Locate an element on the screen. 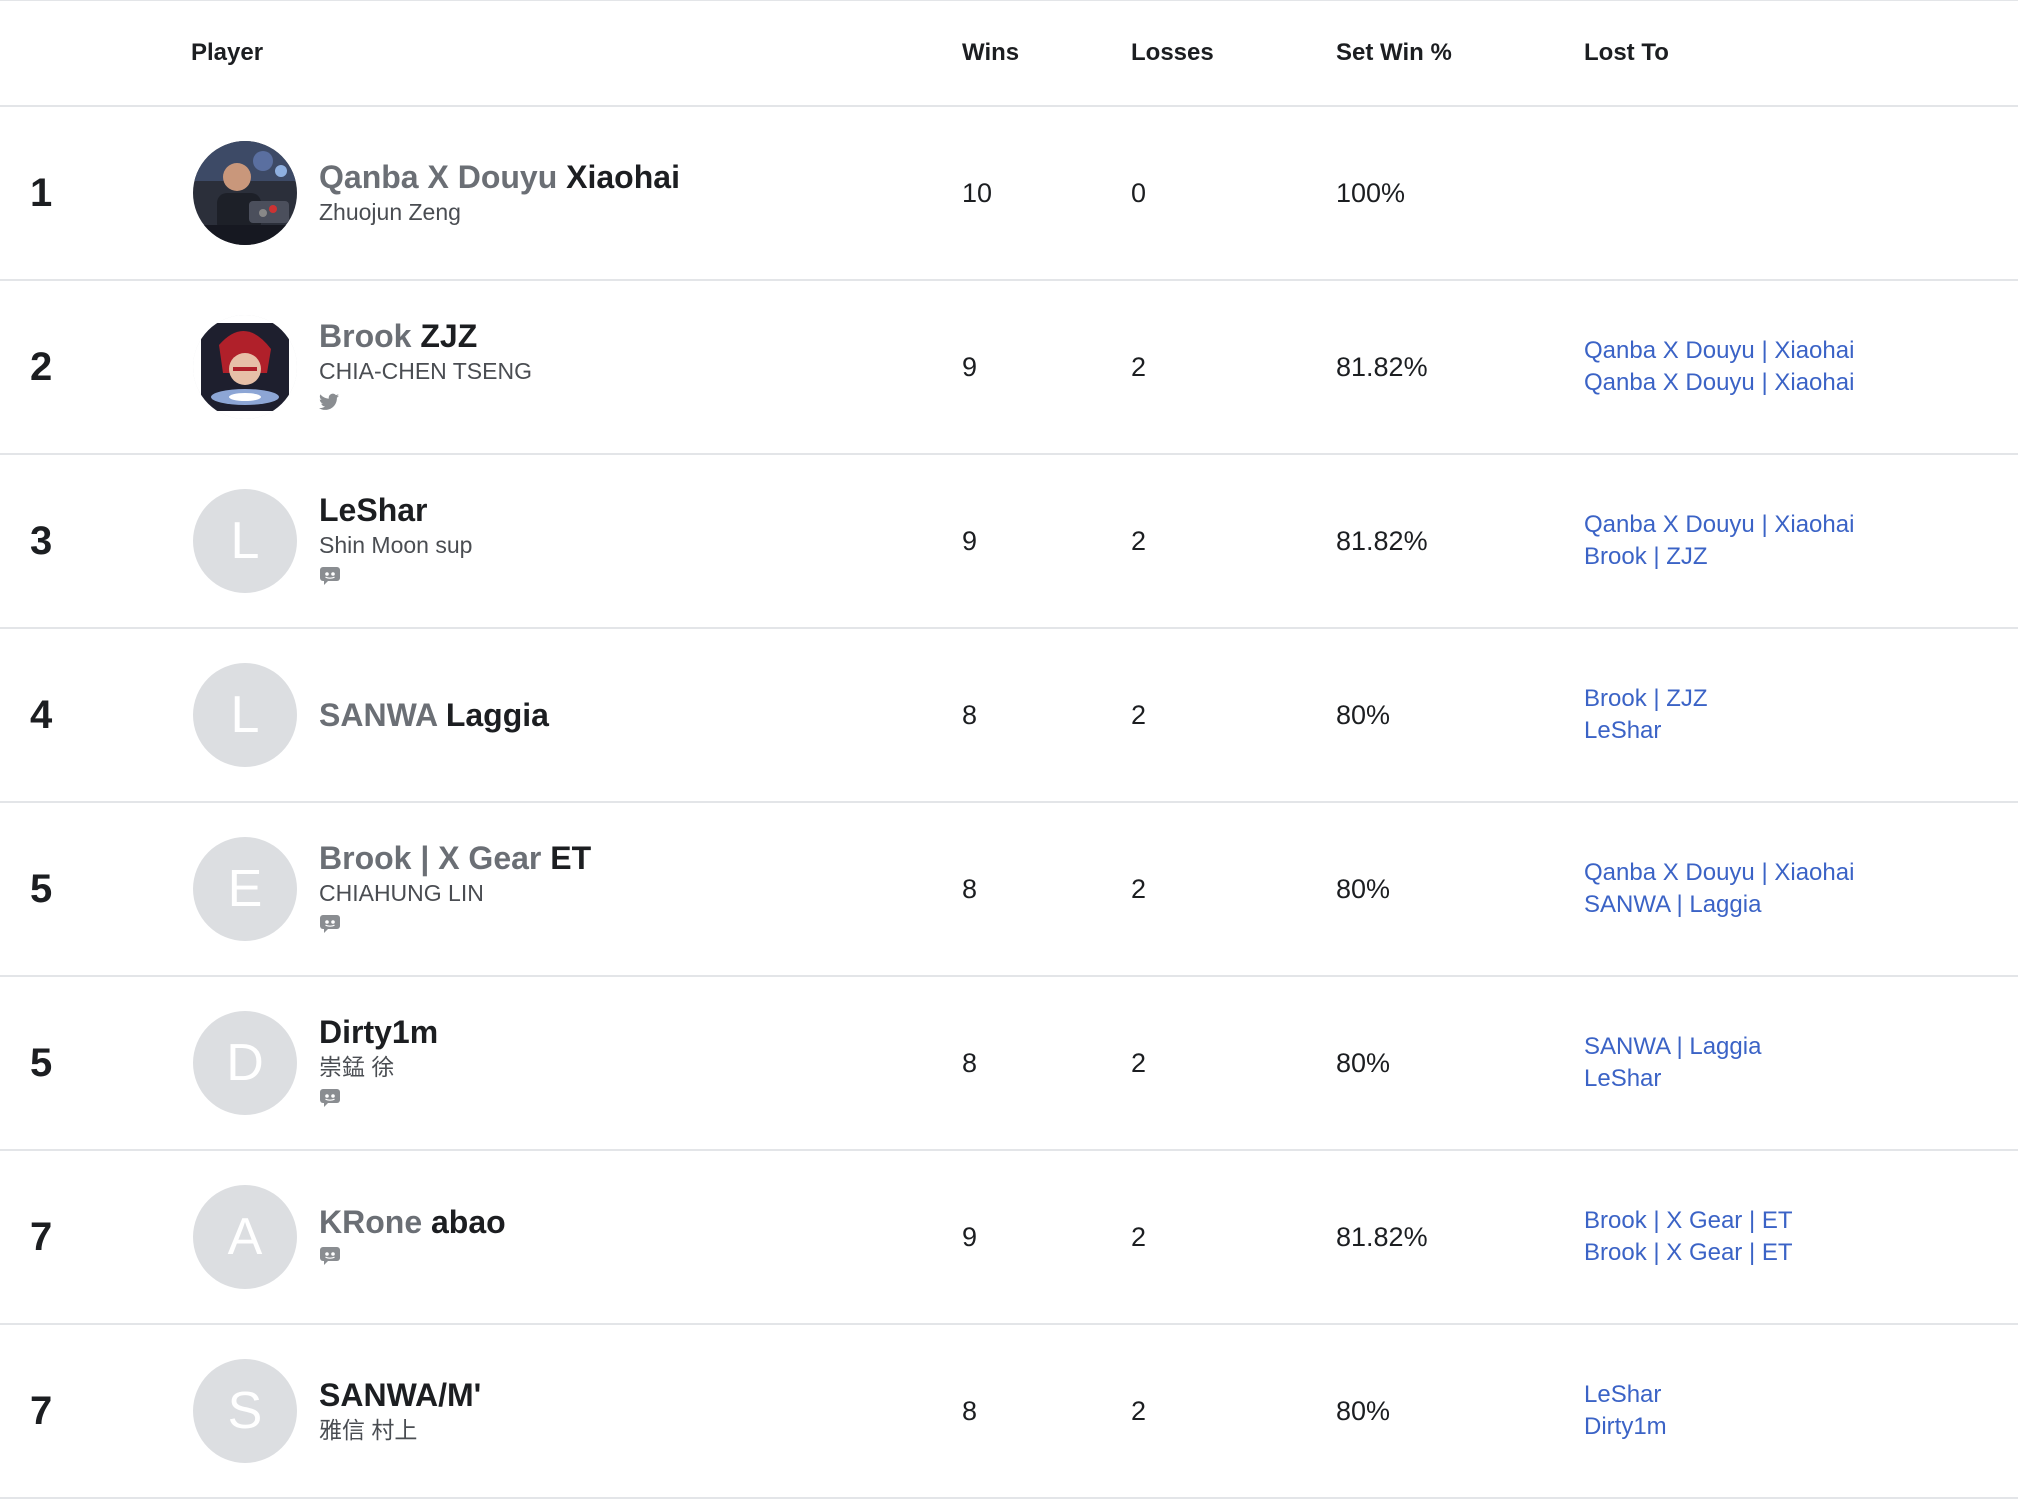 Image resolution: width=2018 pixels, height=1503 pixels. real-name: 崇錳 徐 is located at coordinates (357, 1067).